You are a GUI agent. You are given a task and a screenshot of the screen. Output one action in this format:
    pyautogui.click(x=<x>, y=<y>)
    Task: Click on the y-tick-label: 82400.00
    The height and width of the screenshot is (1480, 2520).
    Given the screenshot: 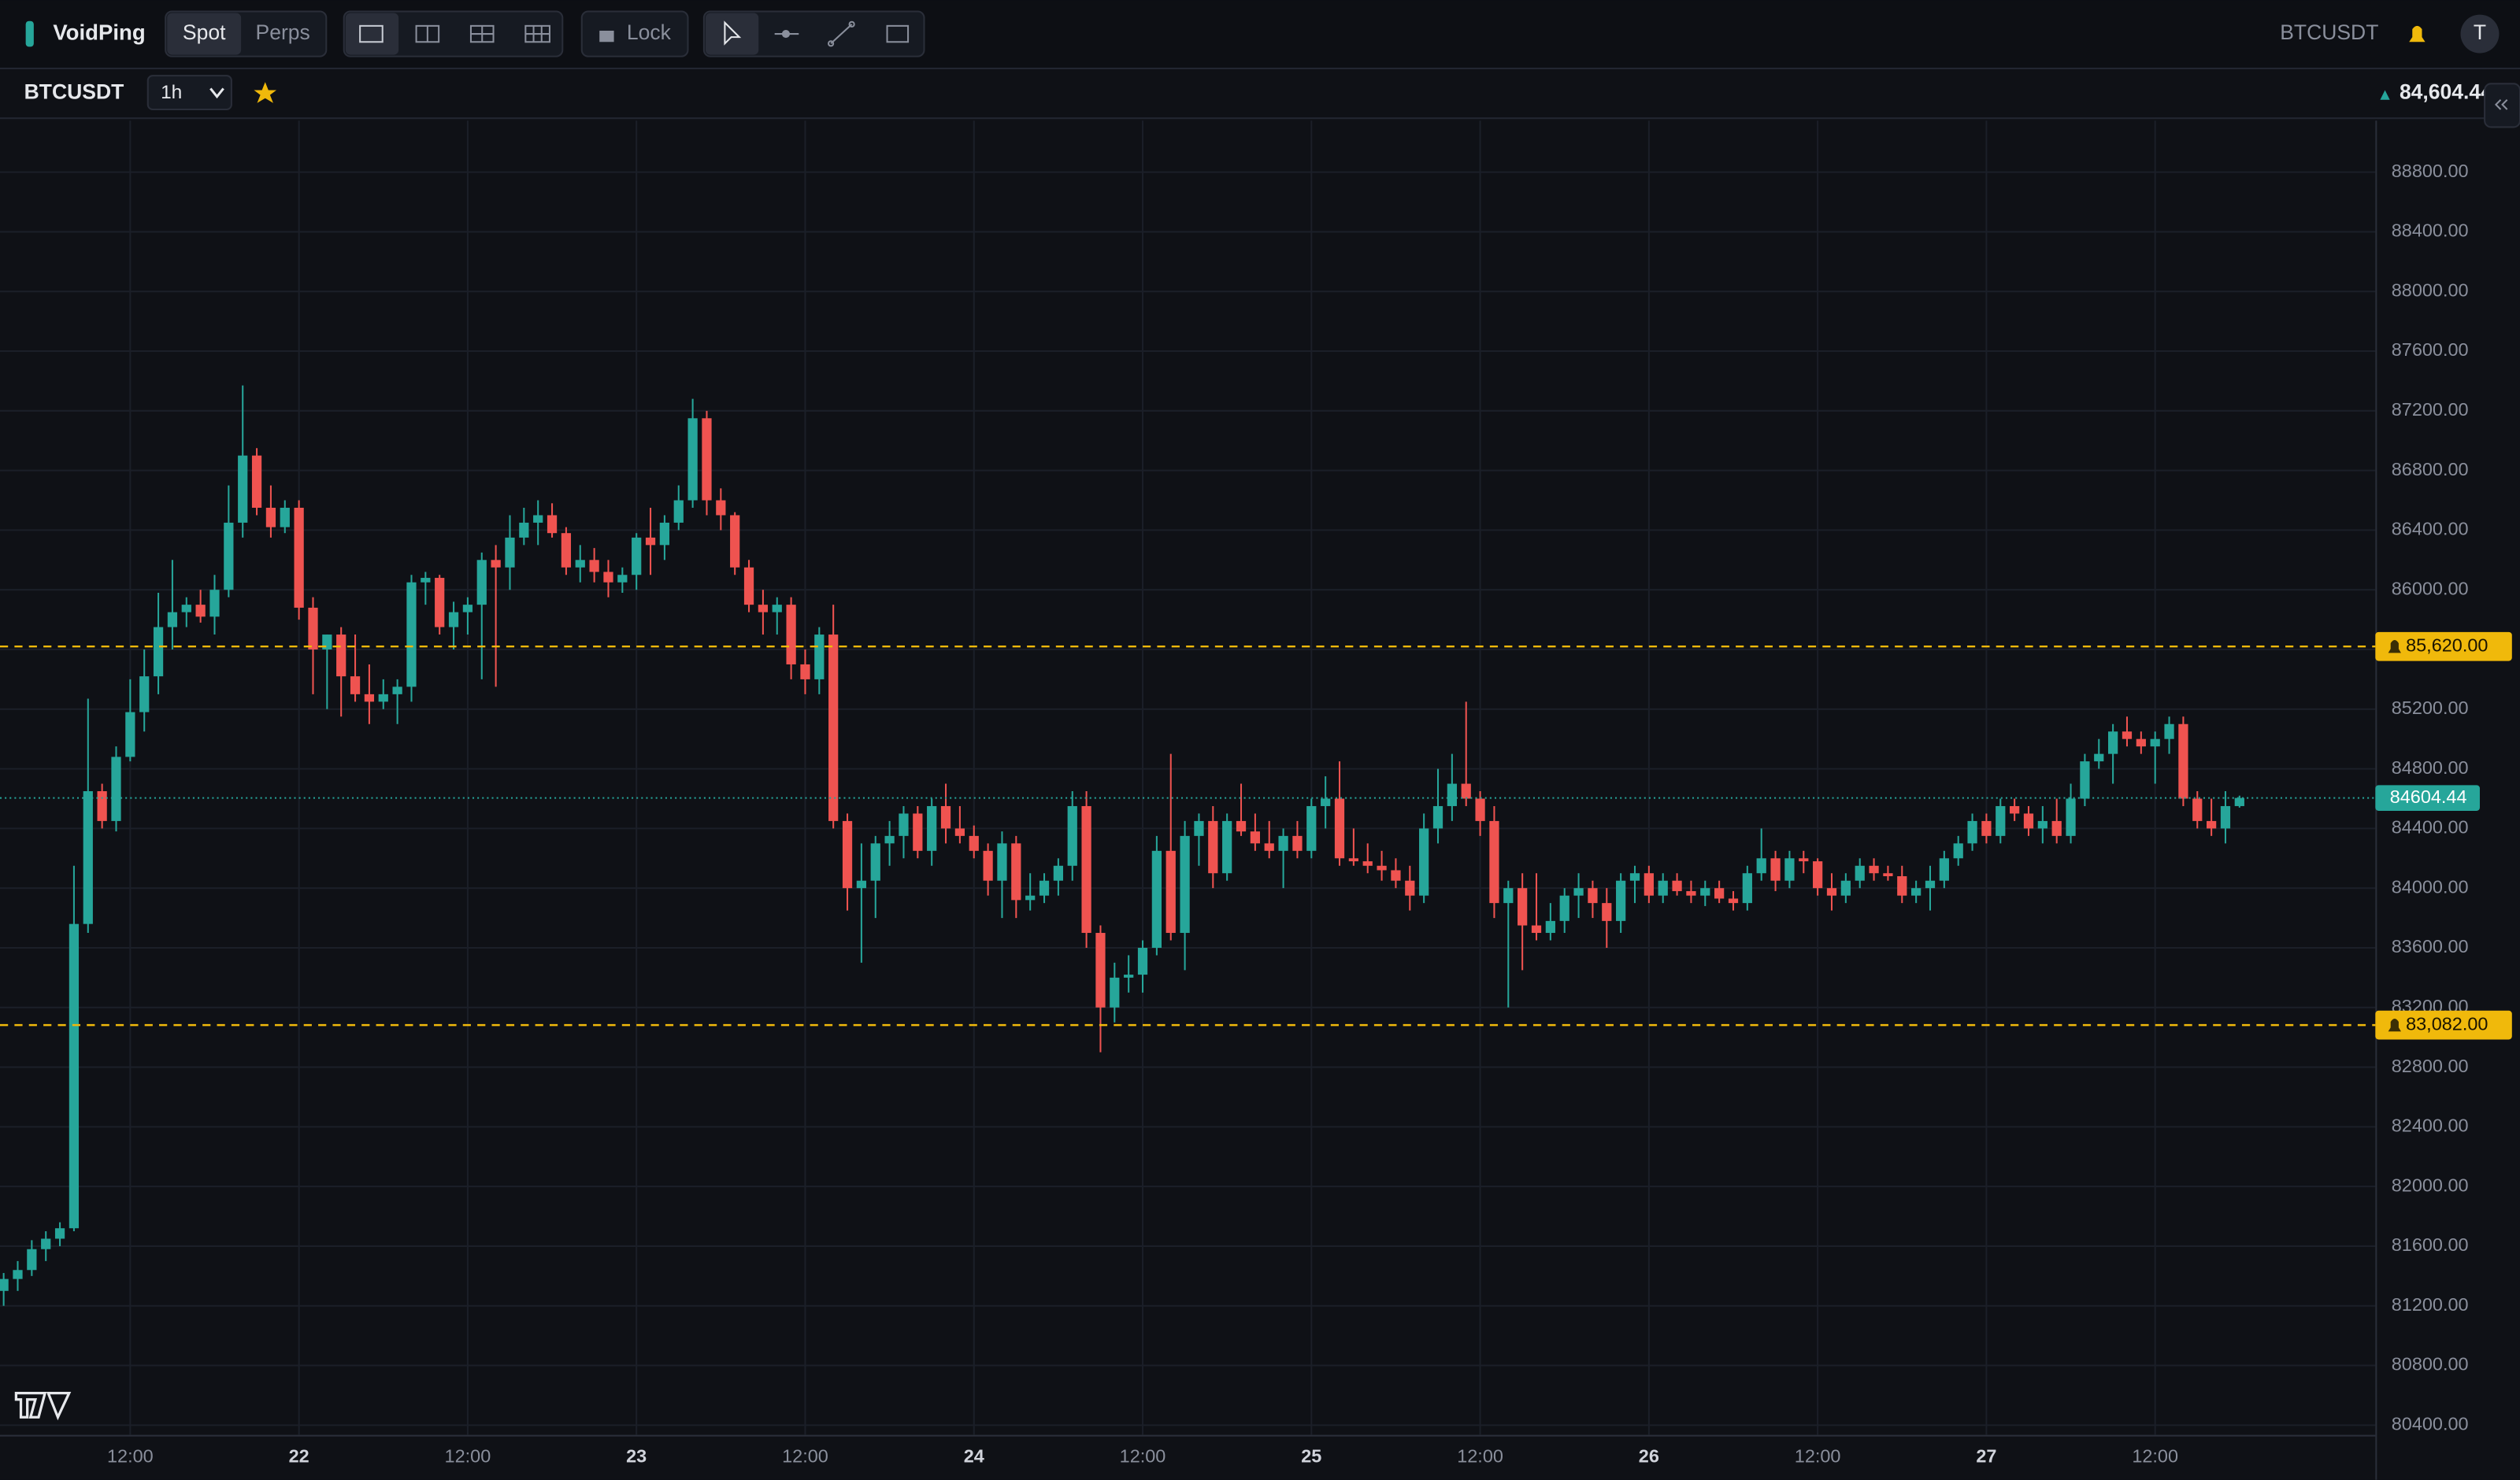 What is the action you would take?
    pyautogui.click(x=2430, y=1126)
    